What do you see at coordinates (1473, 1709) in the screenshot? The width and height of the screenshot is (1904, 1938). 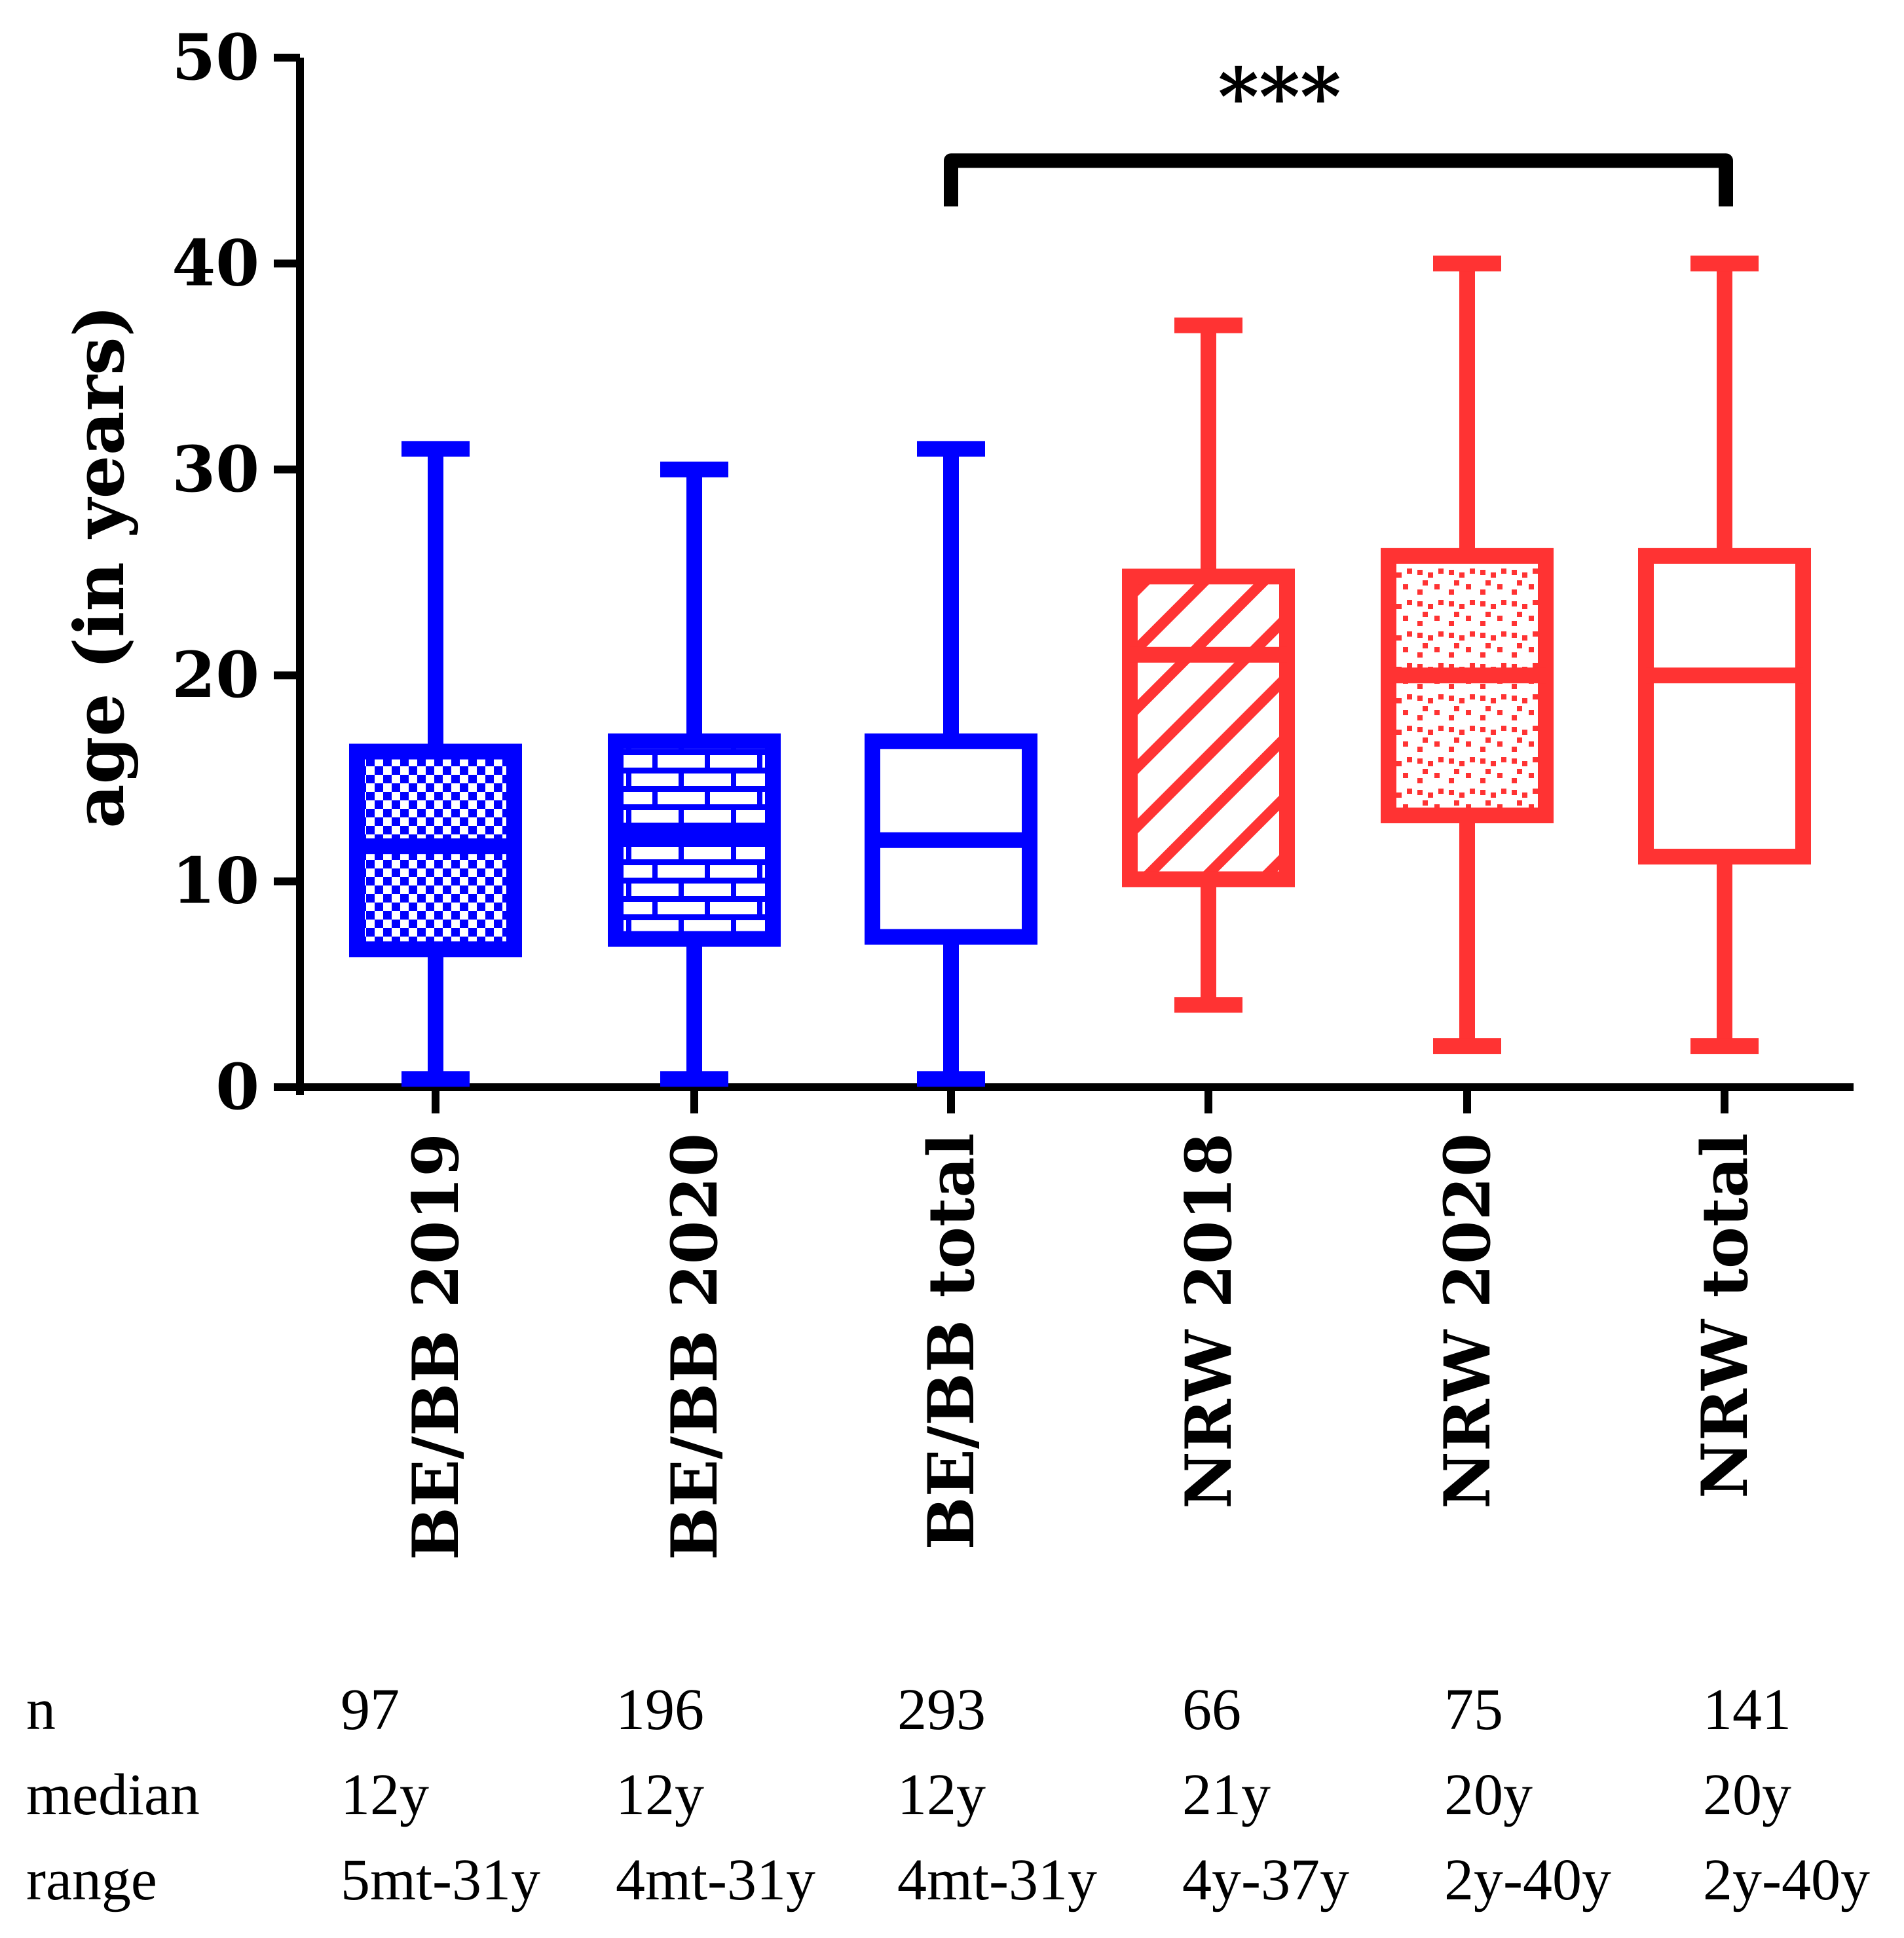 I see `stats-cell-n: 75` at bounding box center [1473, 1709].